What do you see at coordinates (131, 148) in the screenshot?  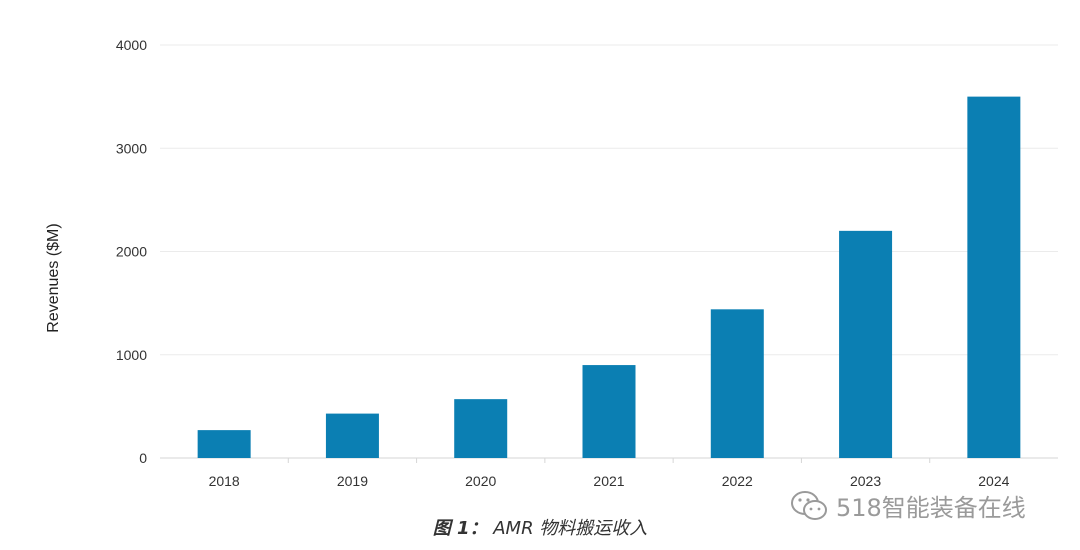 I see `y-tick-label: 3000` at bounding box center [131, 148].